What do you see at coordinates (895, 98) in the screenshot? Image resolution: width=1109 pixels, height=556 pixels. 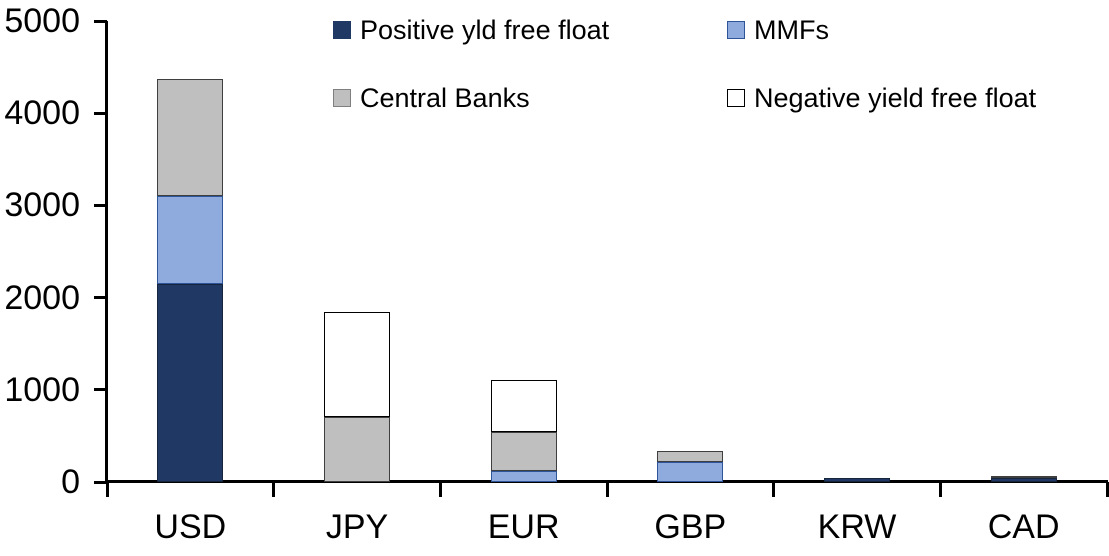 I see `legend-item-label: Negative yield free float` at bounding box center [895, 98].